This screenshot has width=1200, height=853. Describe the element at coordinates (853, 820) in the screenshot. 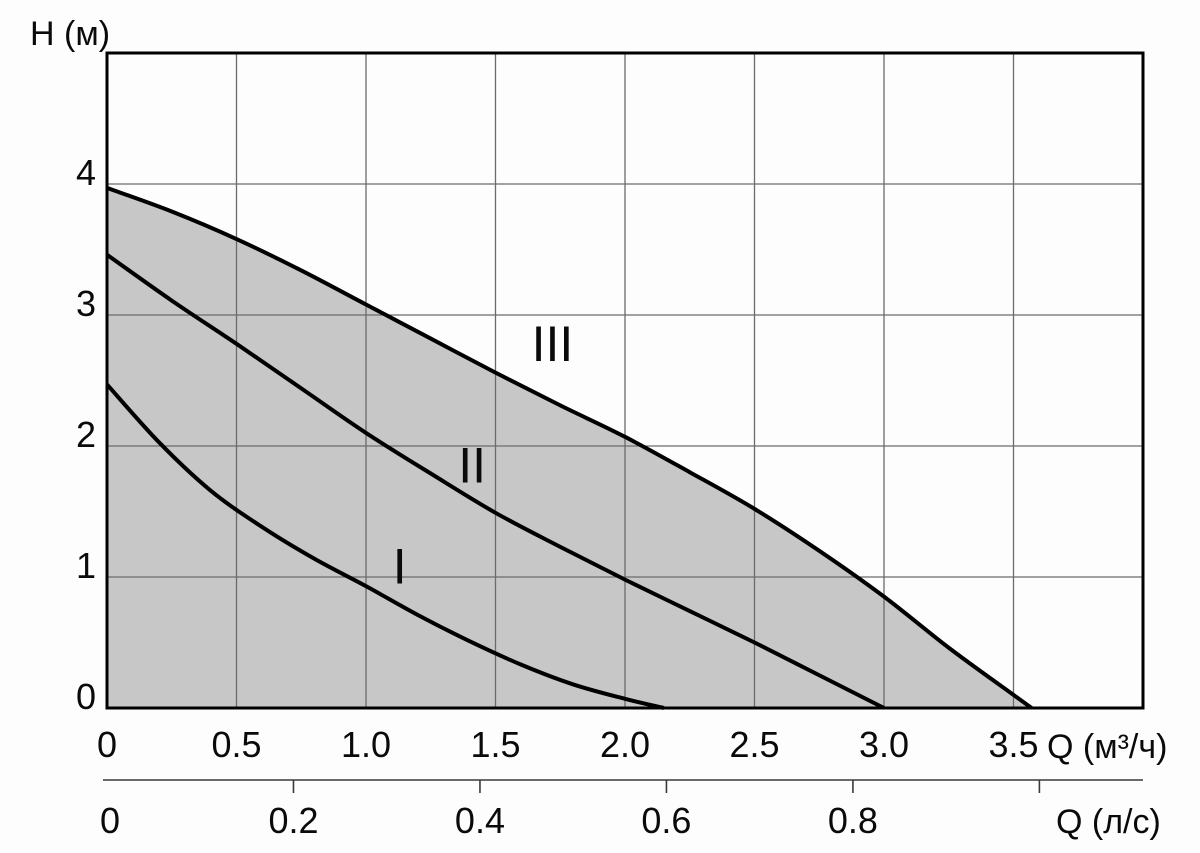

I see `x2-tick-label: 0.8` at that location.